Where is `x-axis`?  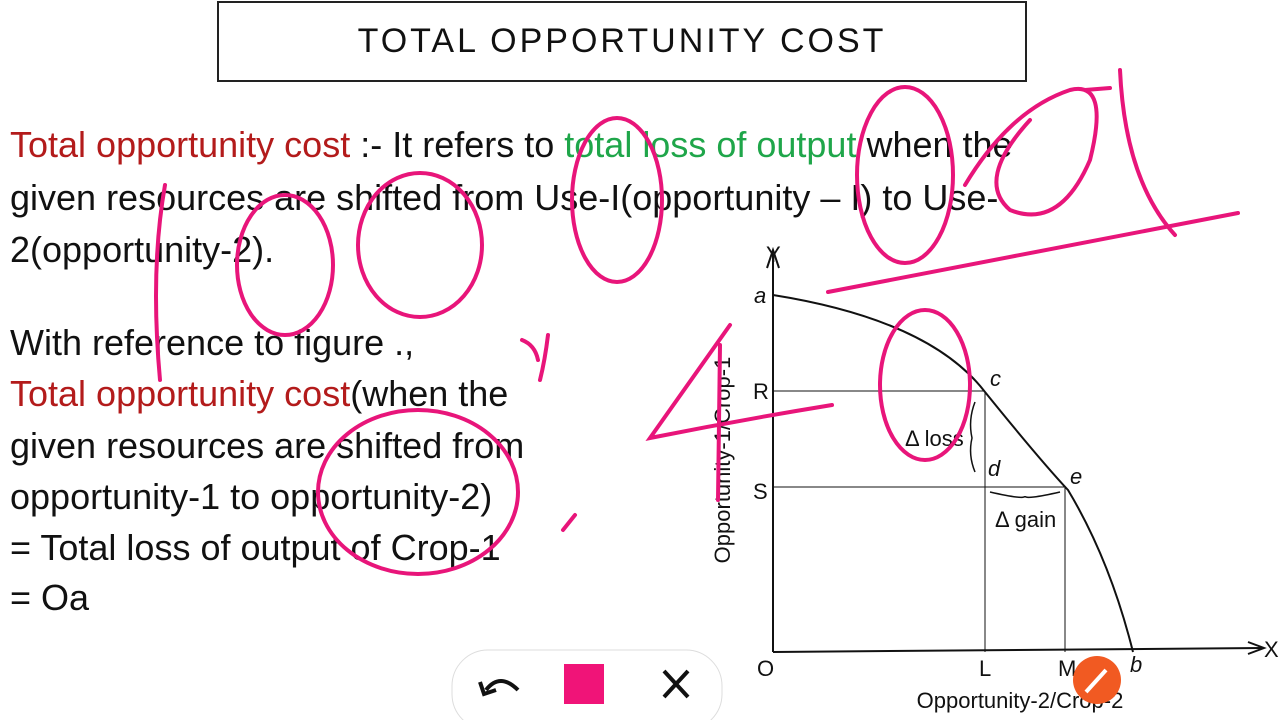 x-axis is located at coordinates (1017, 650).